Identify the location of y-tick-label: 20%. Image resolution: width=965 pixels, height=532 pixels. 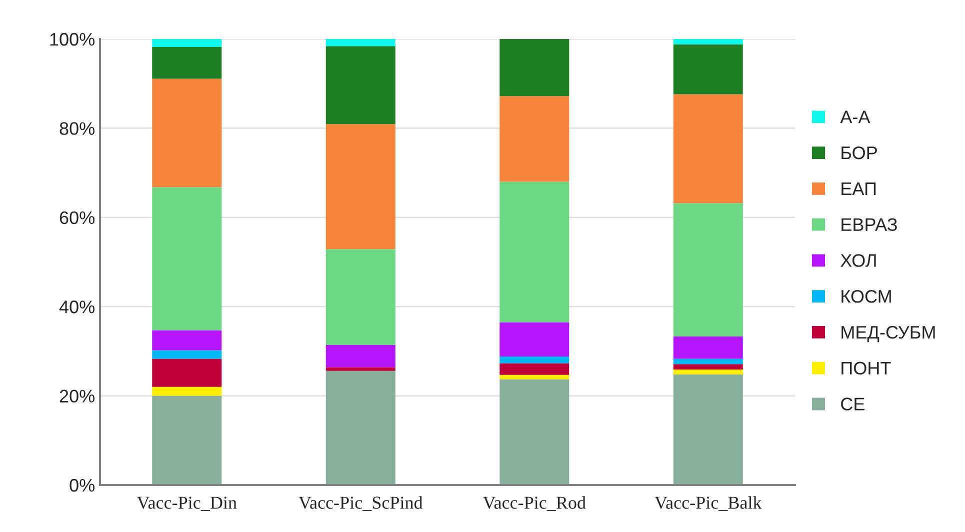
(77, 396).